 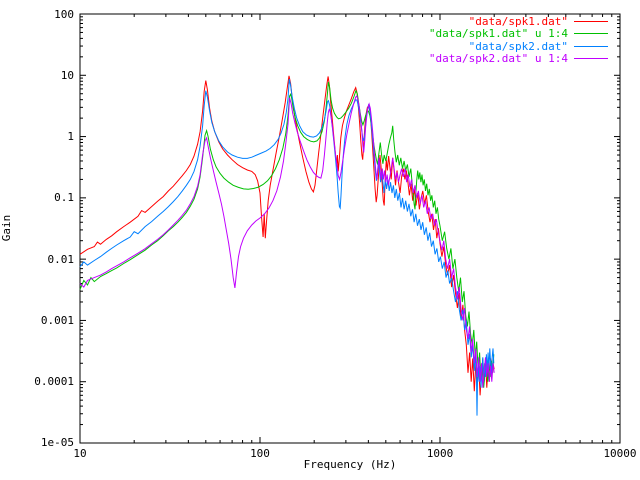 I want to click on x-axis-title: Frequency (Hz), so click(x=350, y=464).